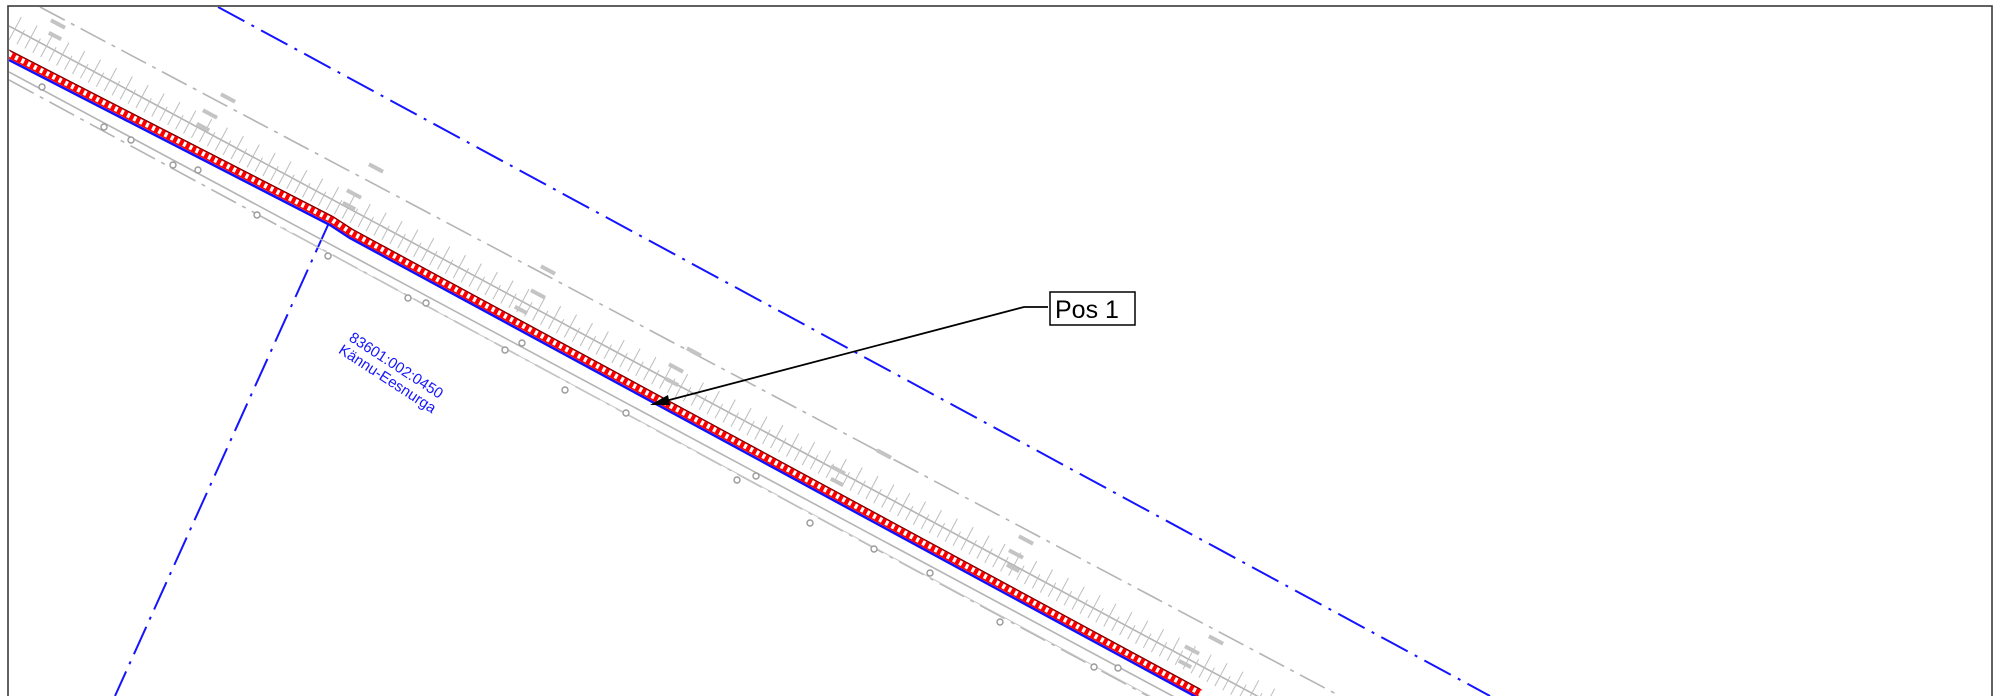 The image size is (2000, 696). I want to click on callout-box, so click(1092, 308).